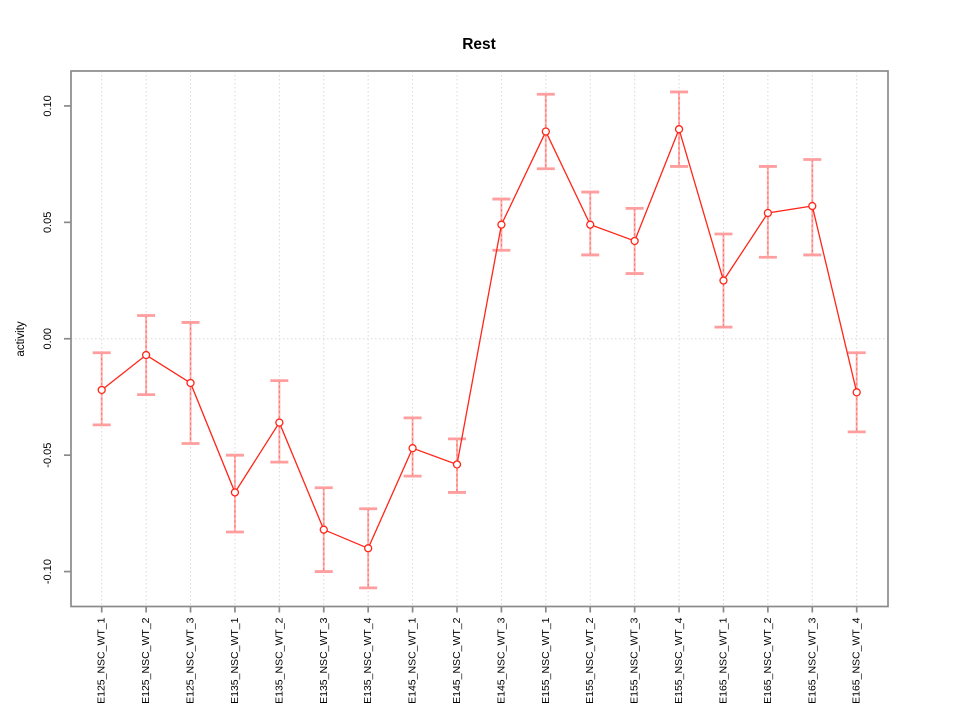 Image resolution: width=960 pixels, height=720 pixels. I want to click on chart-title: Rest, so click(479, 44).